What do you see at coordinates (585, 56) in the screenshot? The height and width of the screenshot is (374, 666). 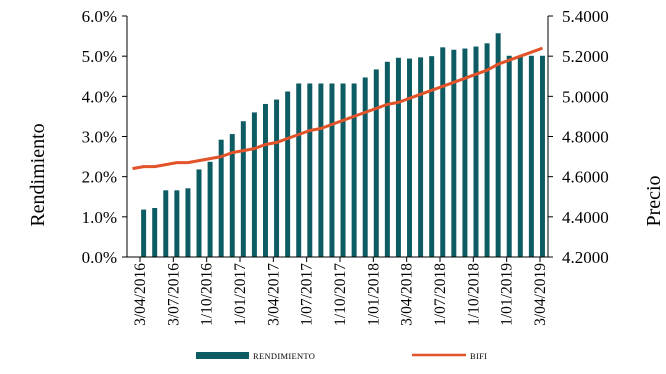 I see `right-tick-label: 5.2000` at bounding box center [585, 56].